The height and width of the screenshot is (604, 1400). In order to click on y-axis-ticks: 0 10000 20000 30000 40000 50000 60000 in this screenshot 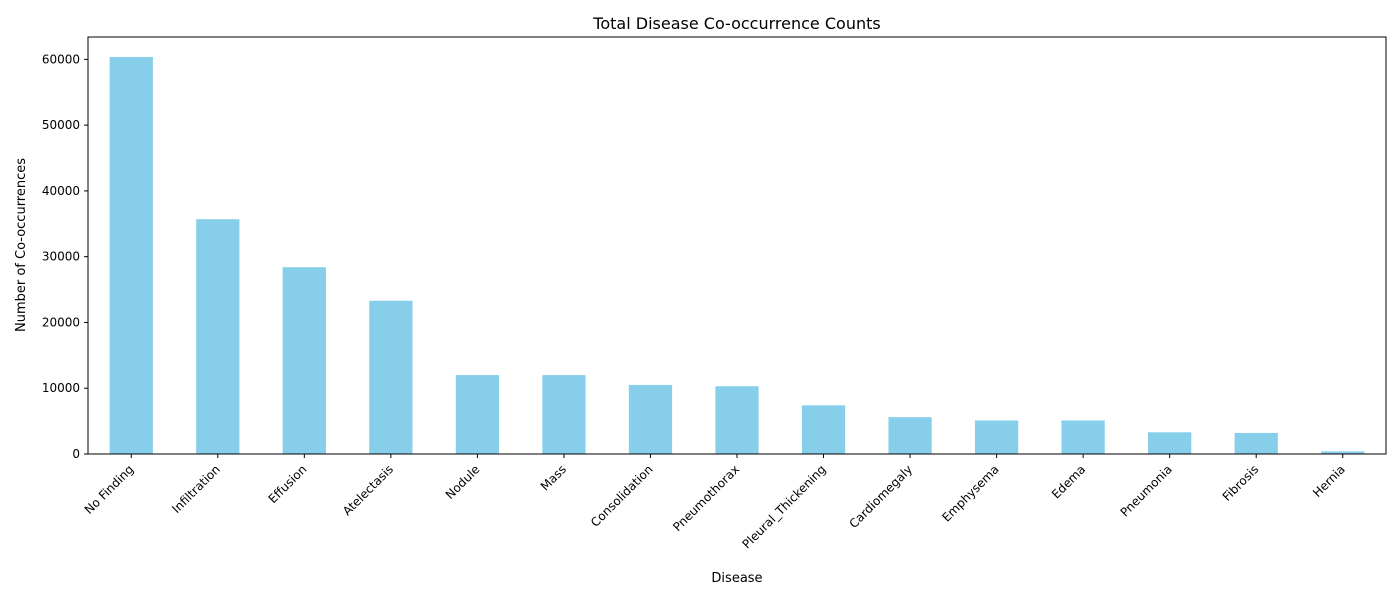, I will do `click(65, 256)`.